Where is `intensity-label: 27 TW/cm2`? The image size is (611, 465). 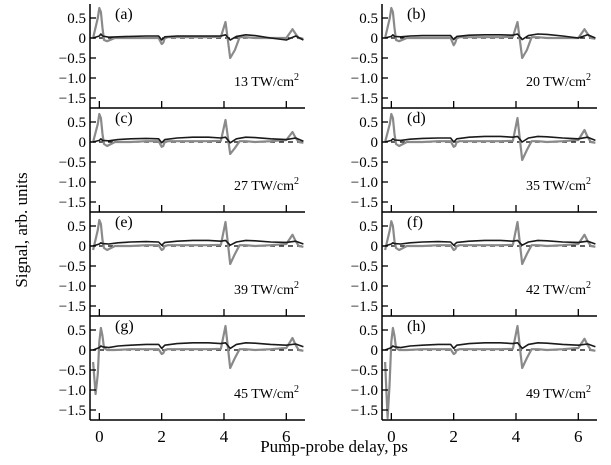
intensity-label: 27 TW/cm2 is located at coordinates (266, 185).